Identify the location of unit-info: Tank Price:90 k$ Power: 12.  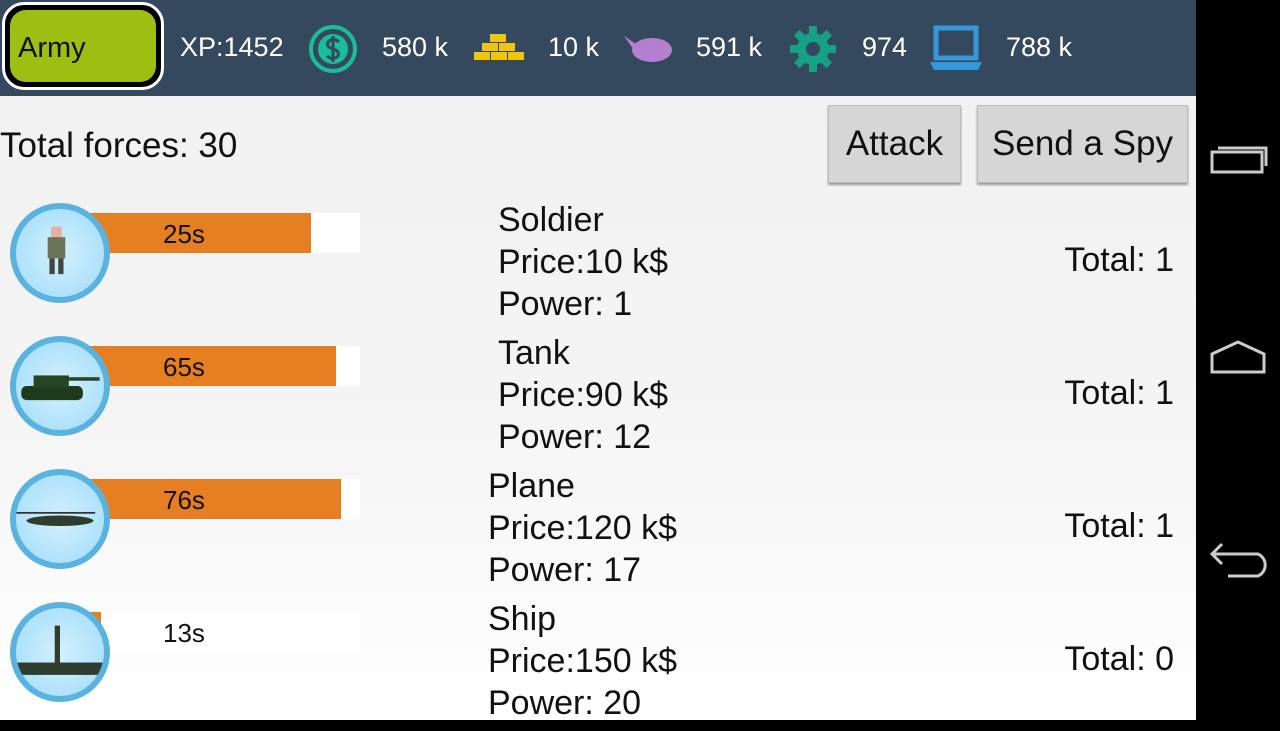
(583, 395).